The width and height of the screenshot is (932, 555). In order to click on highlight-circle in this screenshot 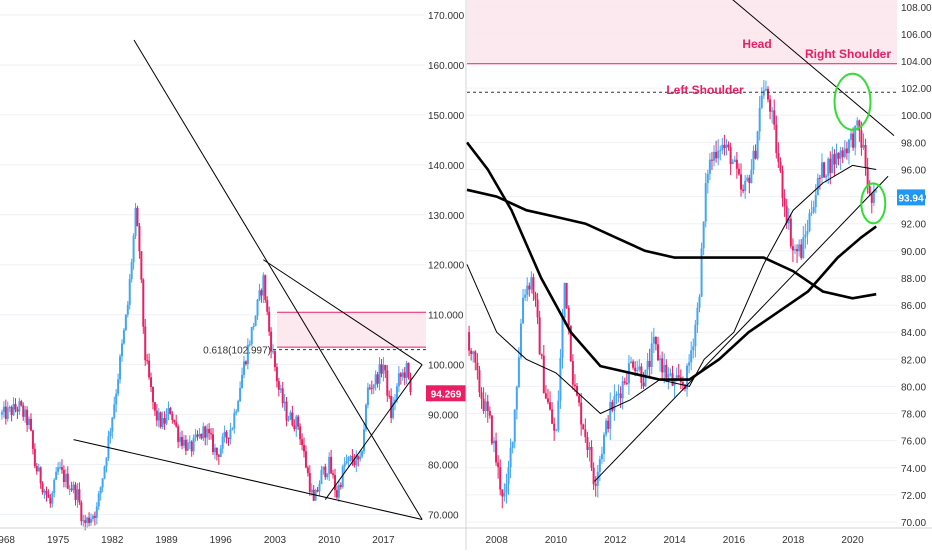, I will do `click(852, 101)`.